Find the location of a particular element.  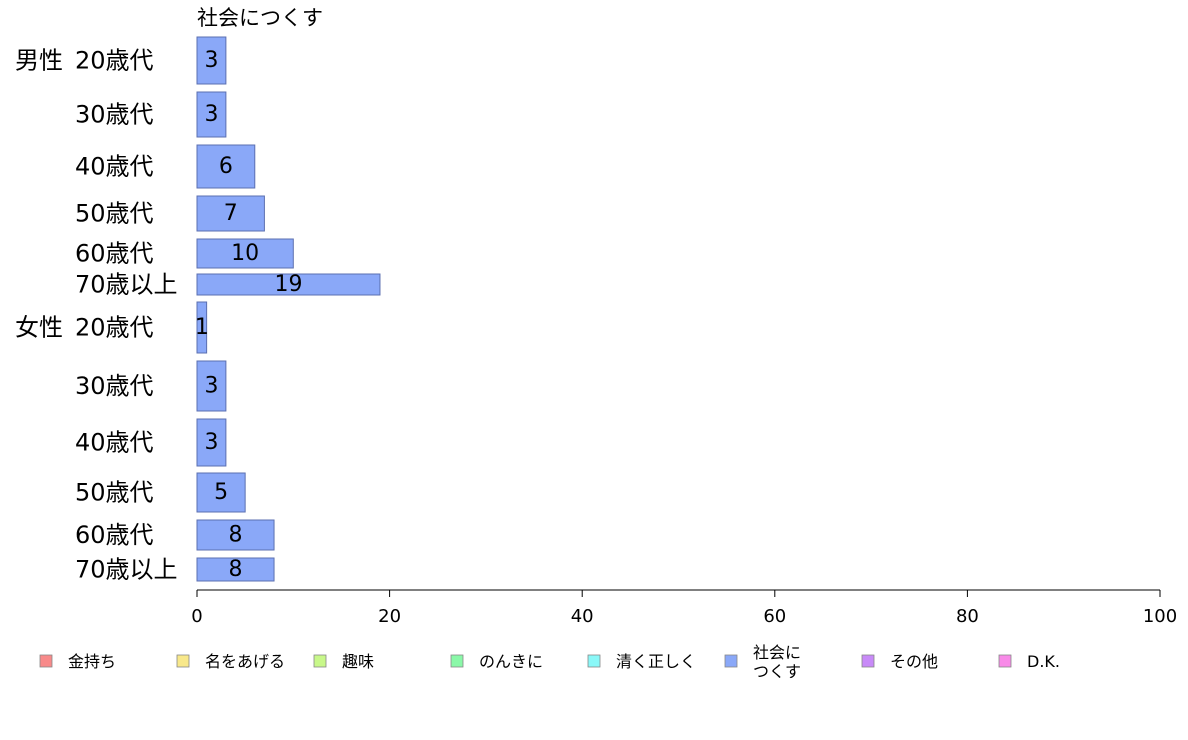

x-axis-ticks: 0 20 40 60 80 100 is located at coordinates (684, 608).